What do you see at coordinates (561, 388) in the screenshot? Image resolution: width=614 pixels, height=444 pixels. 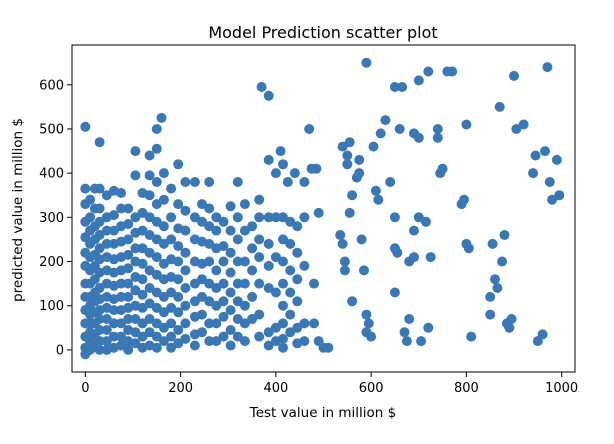 I see `x-tick-label: 1000` at bounding box center [561, 388].